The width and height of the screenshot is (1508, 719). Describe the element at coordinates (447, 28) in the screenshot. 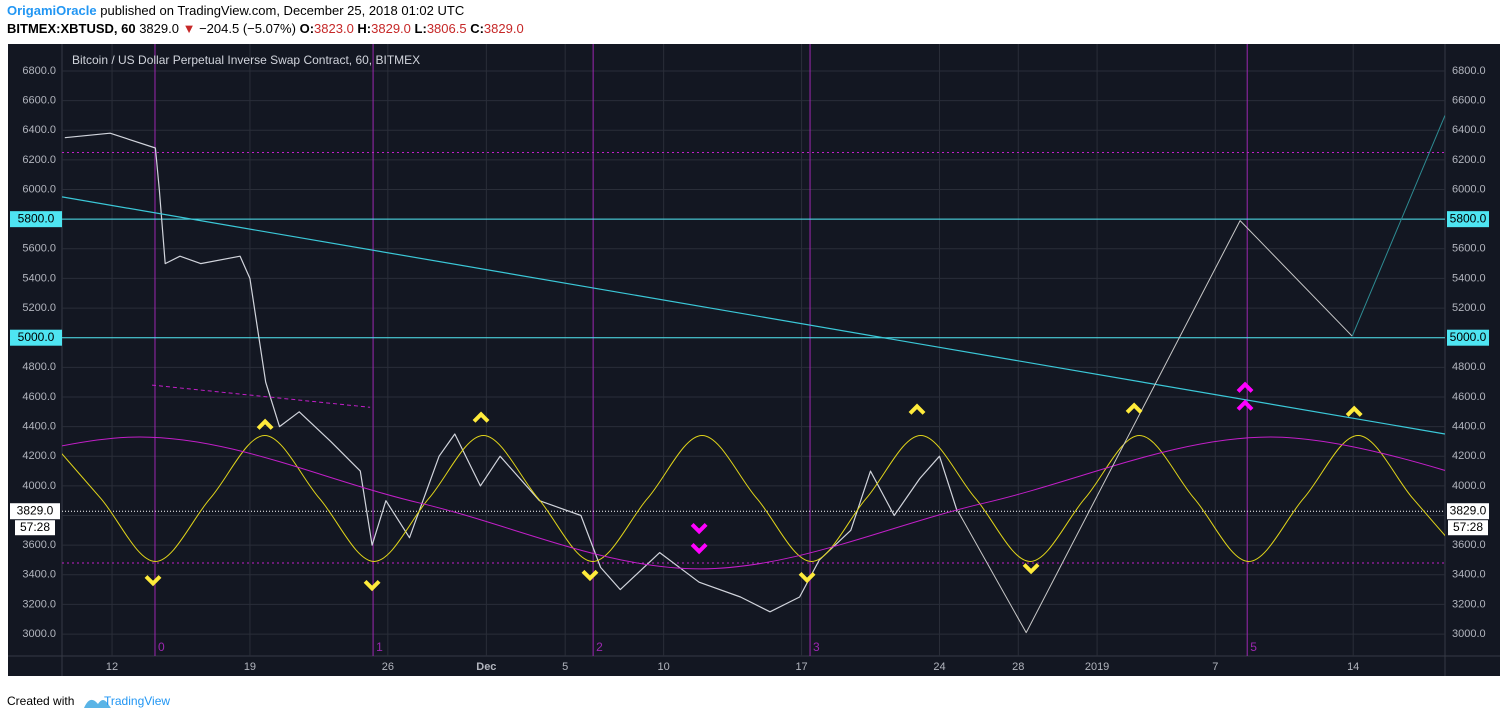

I see `ohlc-value: 3806.5` at that location.